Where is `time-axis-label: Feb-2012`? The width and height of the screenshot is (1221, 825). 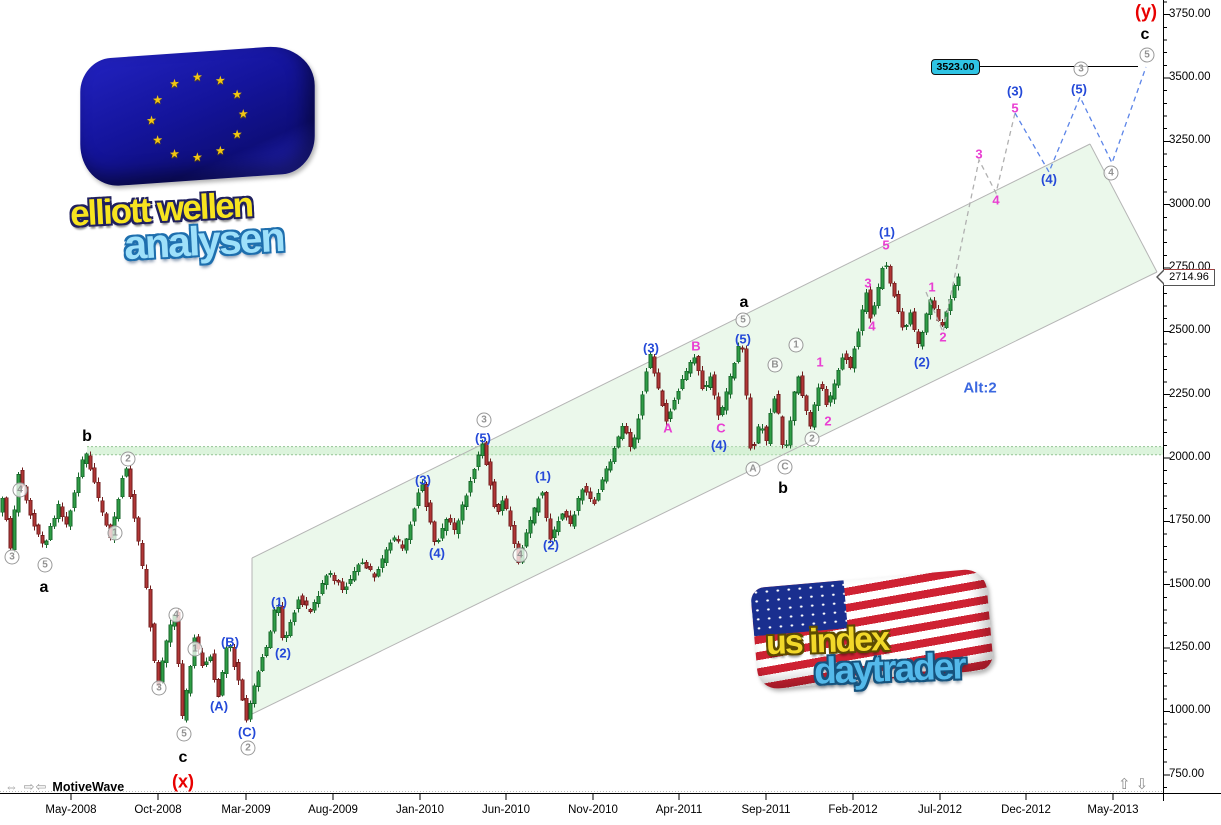 time-axis-label: Feb-2012 is located at coordinates (853, 810).